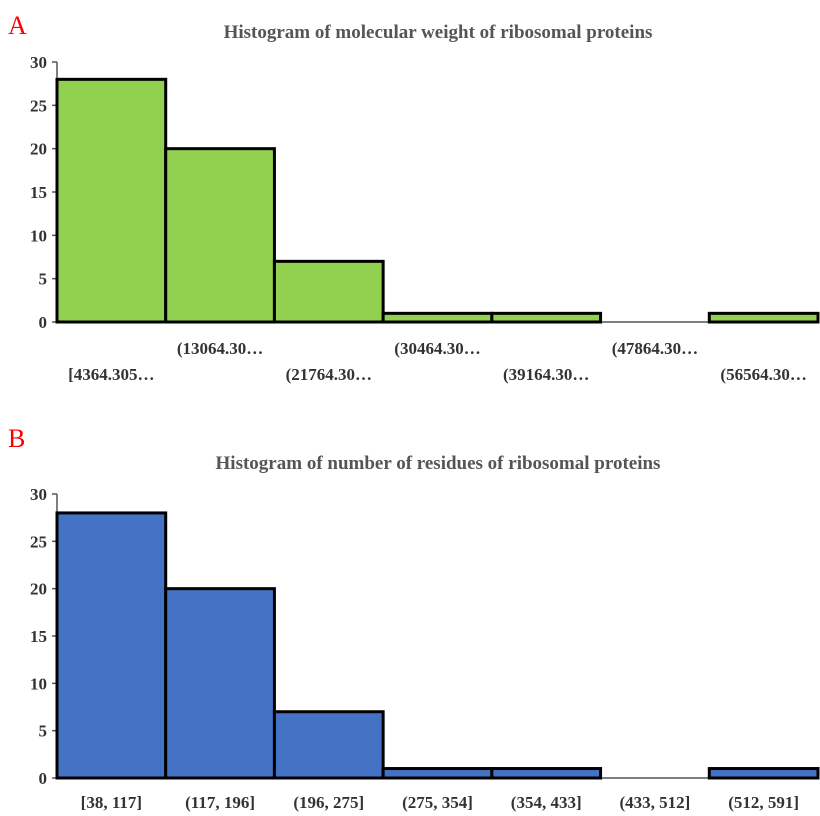 This screenshot has height=816, width=820. Describe the element at coordinates (38, 105) in the screenshot. I see `y-tick-label-a: 25` at that location.